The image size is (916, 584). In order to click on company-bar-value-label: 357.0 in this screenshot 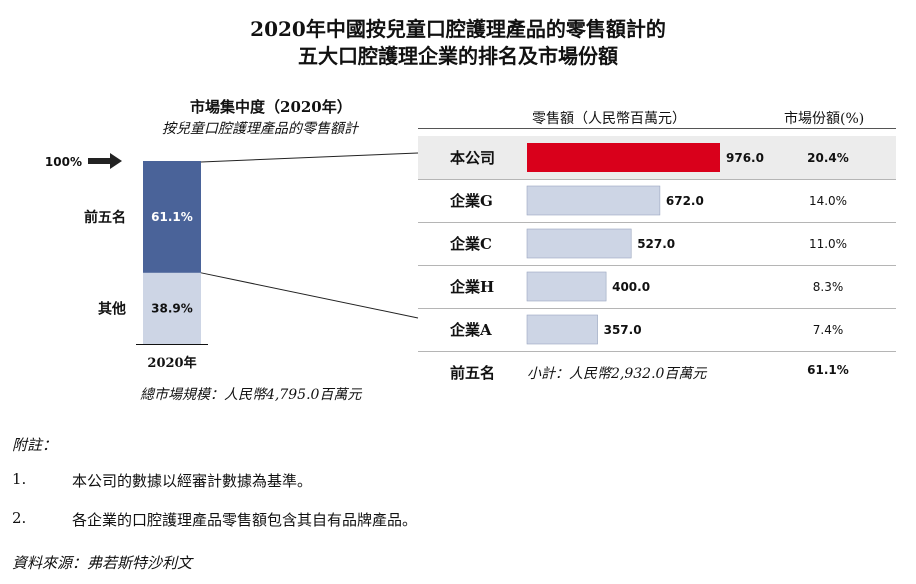, I will do `click(623, 330)`.